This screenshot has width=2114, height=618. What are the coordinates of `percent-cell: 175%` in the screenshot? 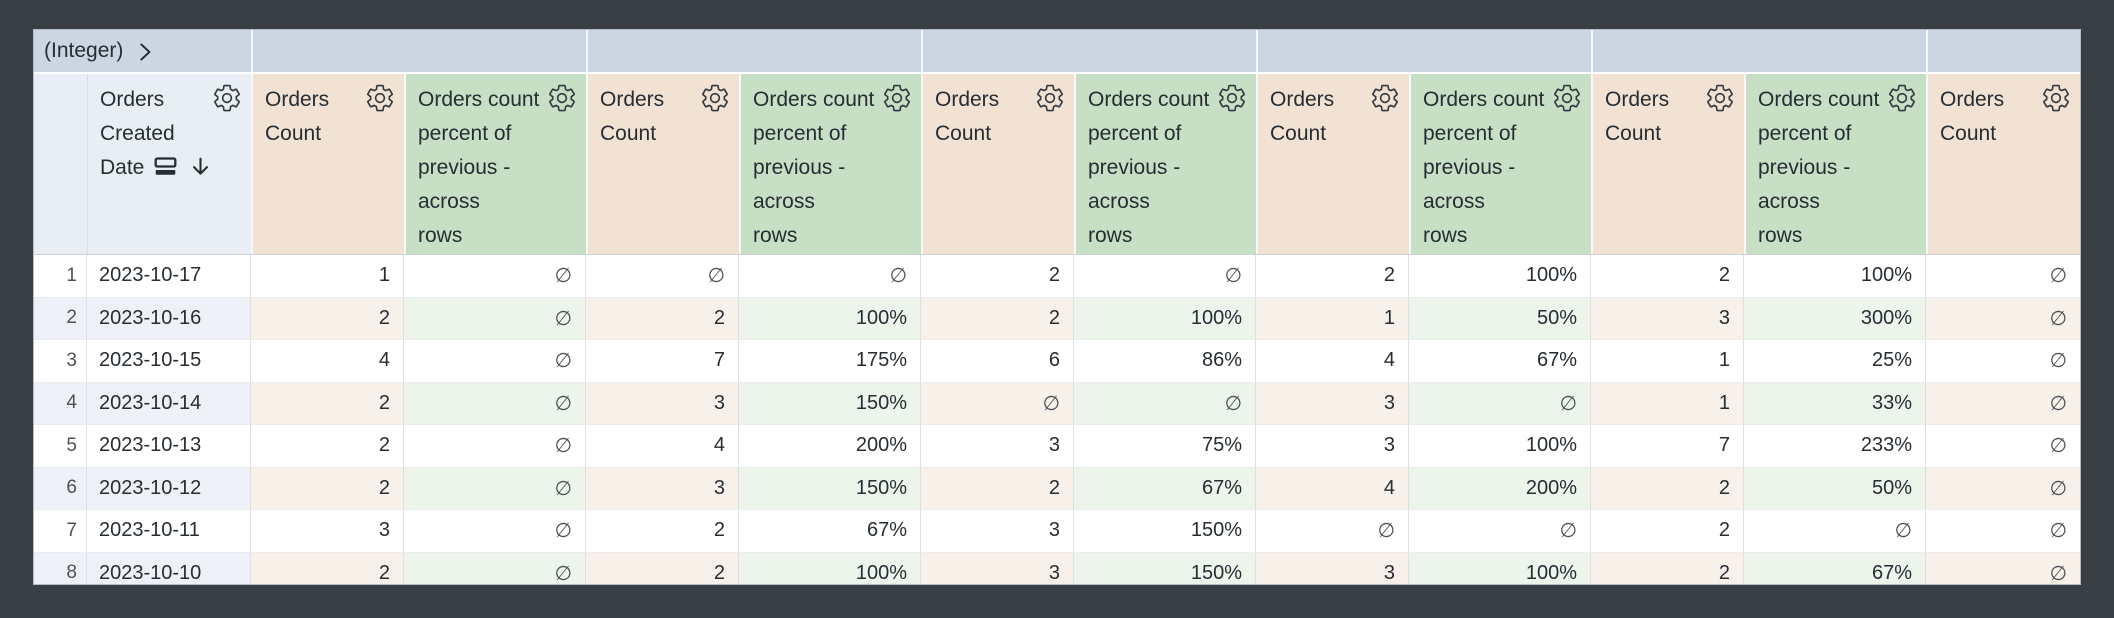 It's located at (830, 361).